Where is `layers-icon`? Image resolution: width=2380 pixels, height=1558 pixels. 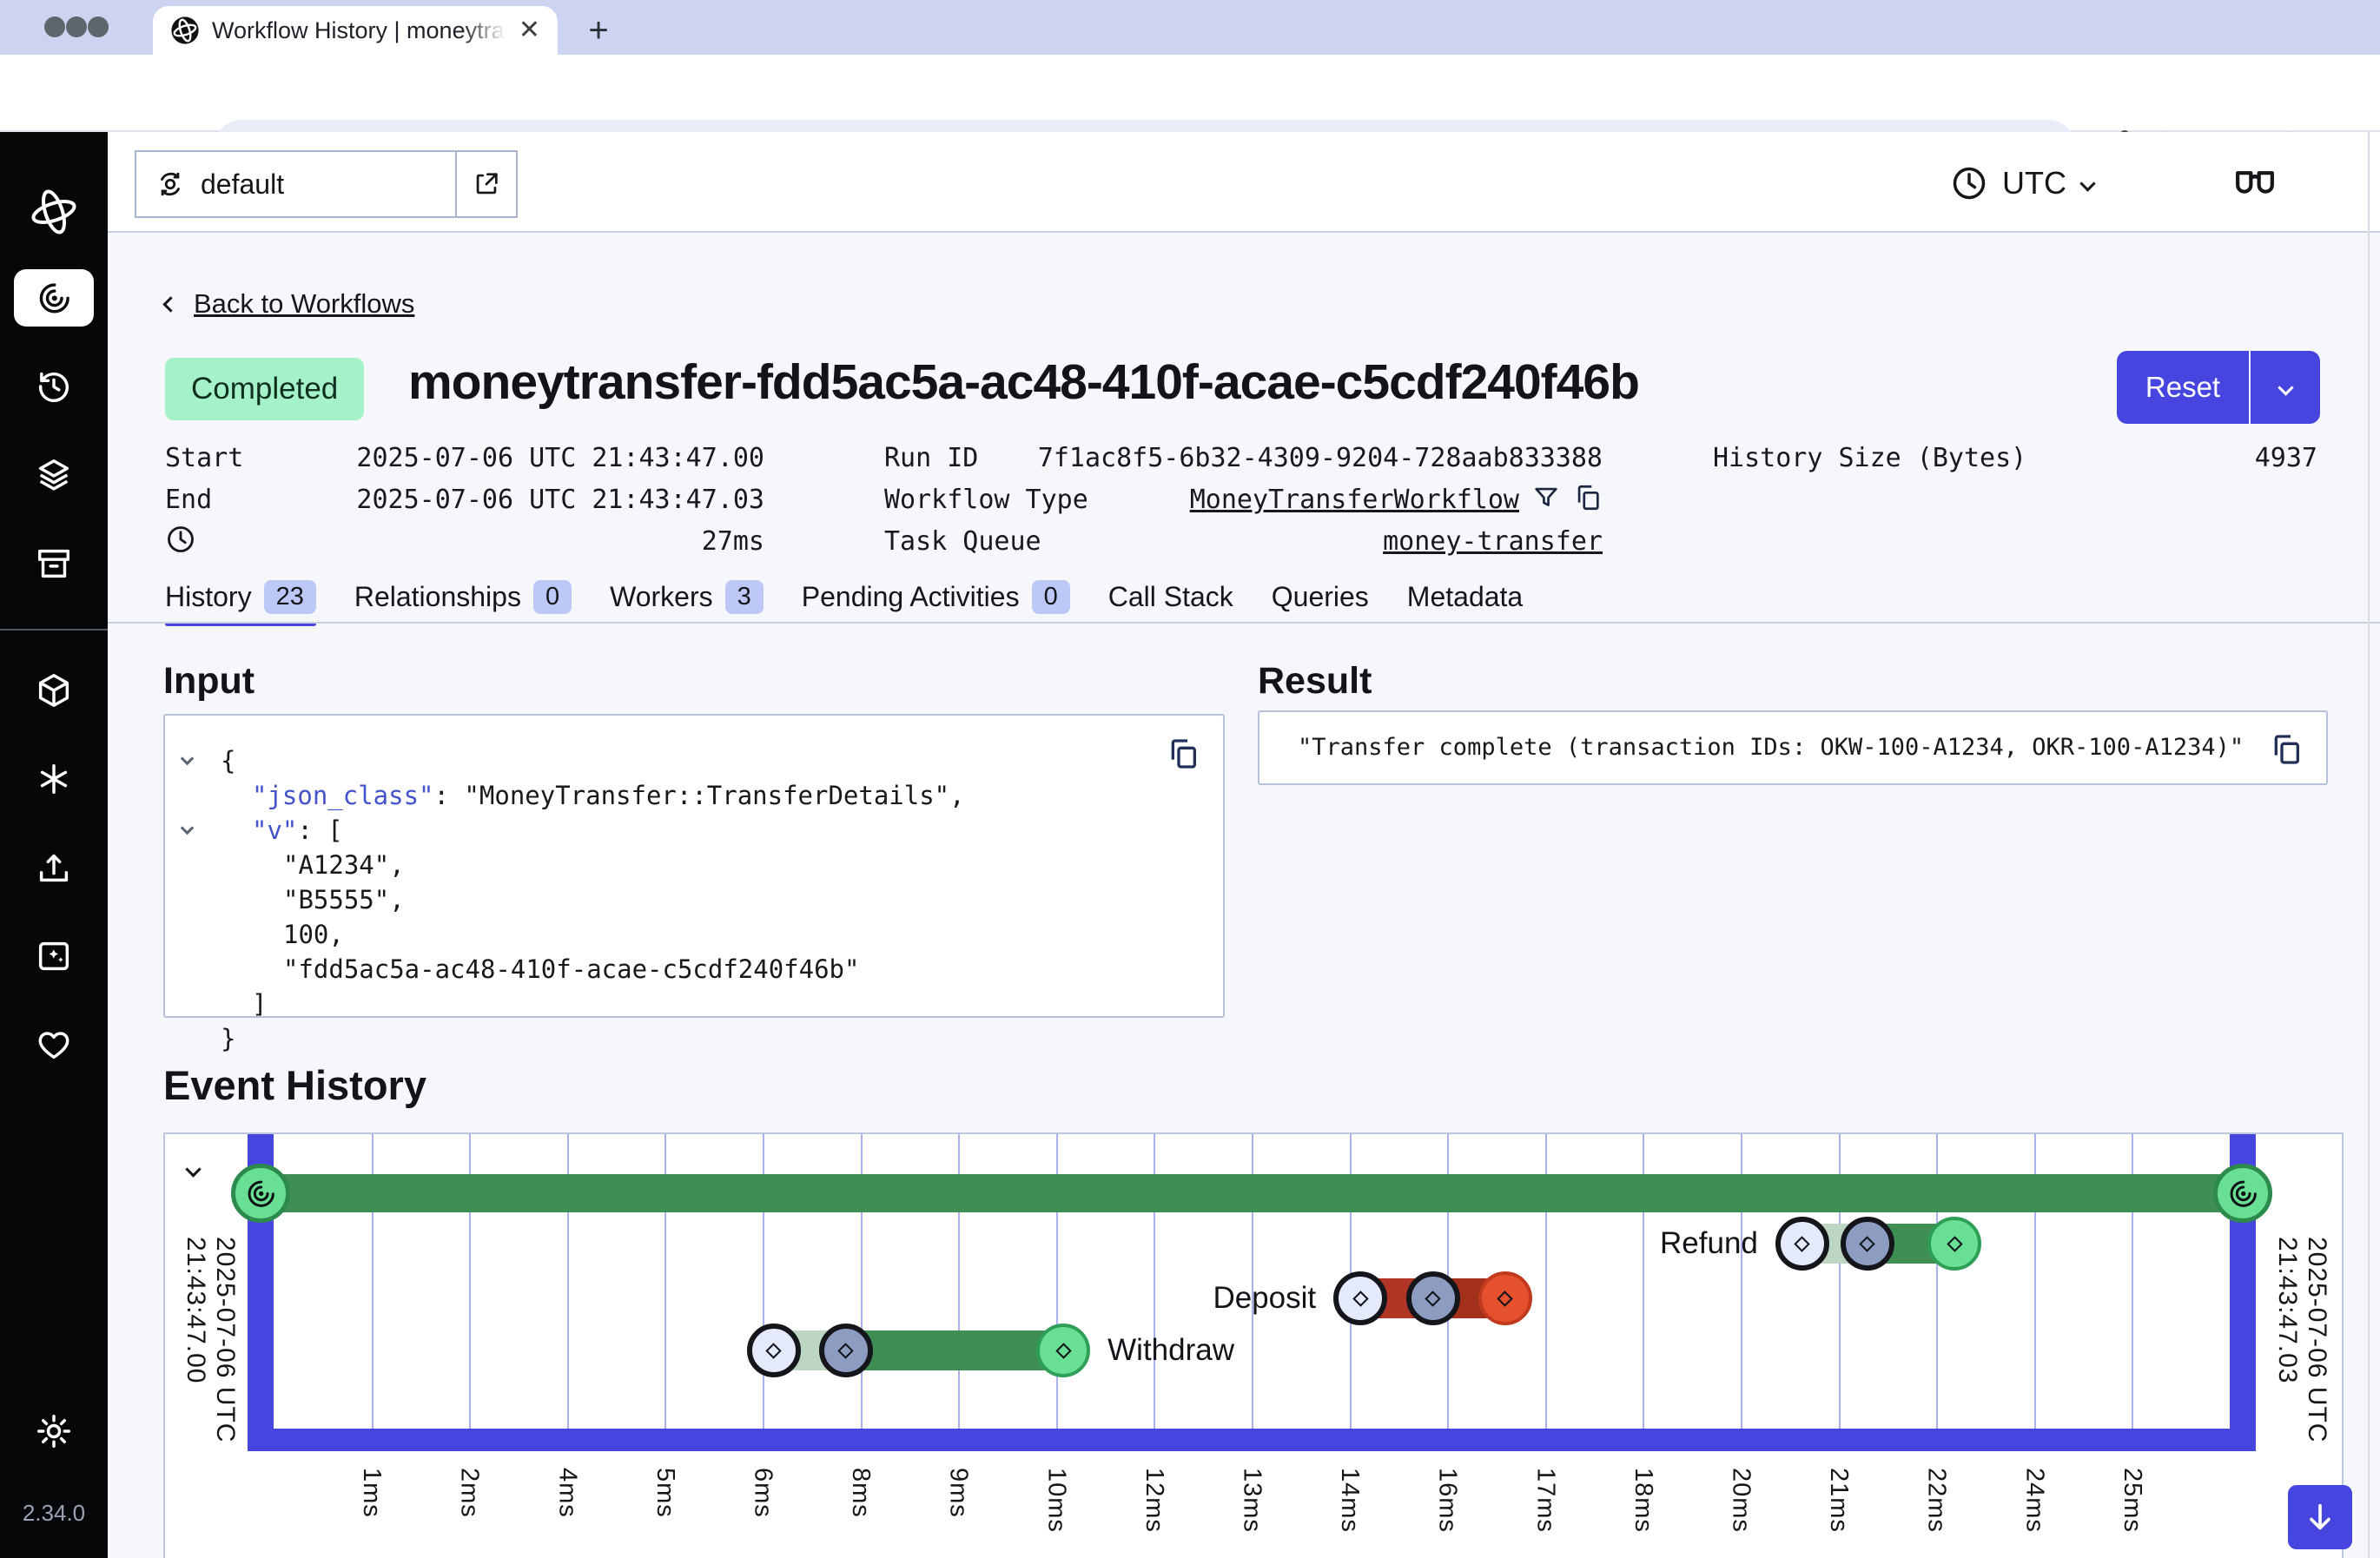
layers-icon is located at coordinates (54, 475).